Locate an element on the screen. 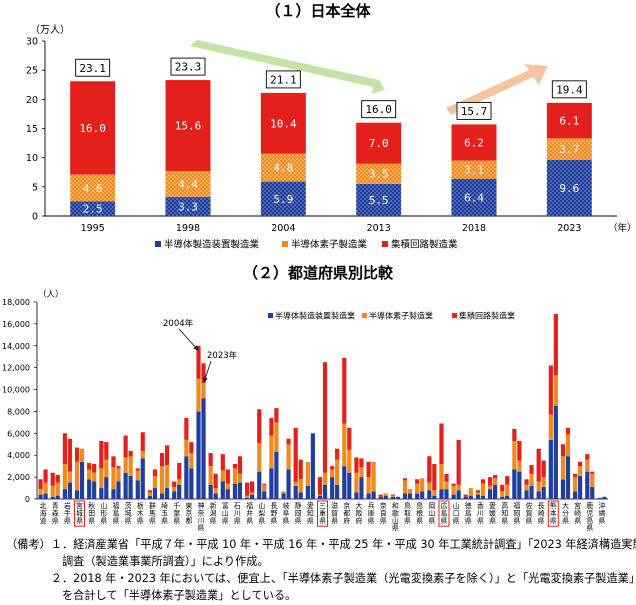 This screenshot has height=605, width=636. x-tick-label: 栃木県 is located at coordinates (140, 513).